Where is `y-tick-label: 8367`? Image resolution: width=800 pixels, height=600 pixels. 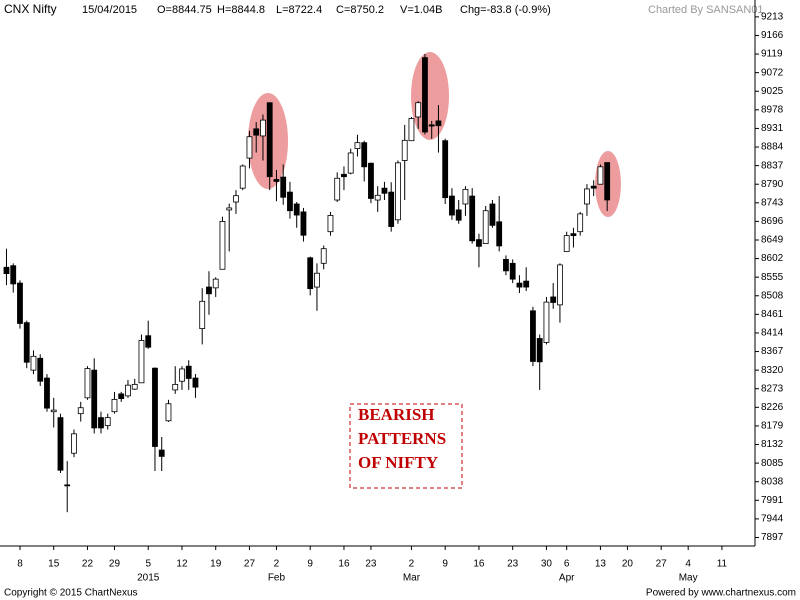 y-tick-label: 8367 is located at coordinates (772, 351).